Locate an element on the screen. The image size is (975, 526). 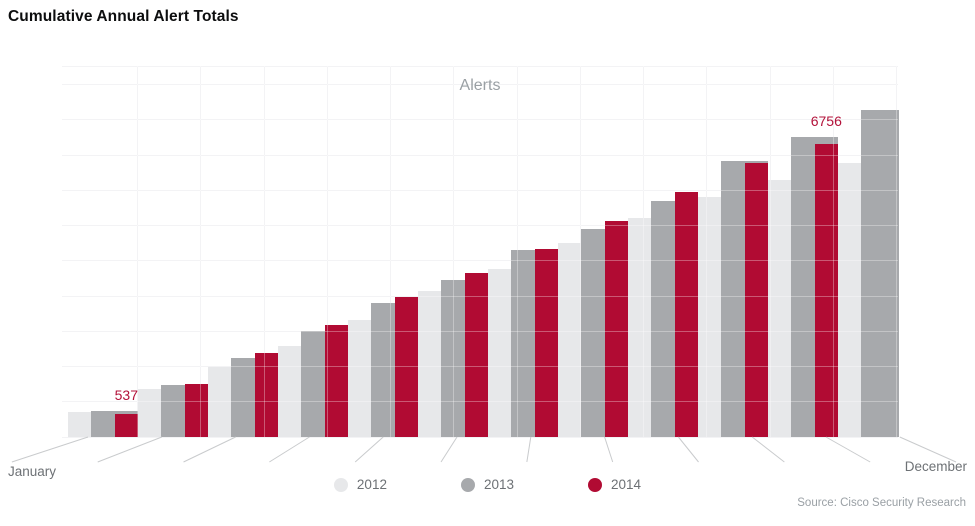
data-label-6756: 6756 is located at coordinates (826, 120).